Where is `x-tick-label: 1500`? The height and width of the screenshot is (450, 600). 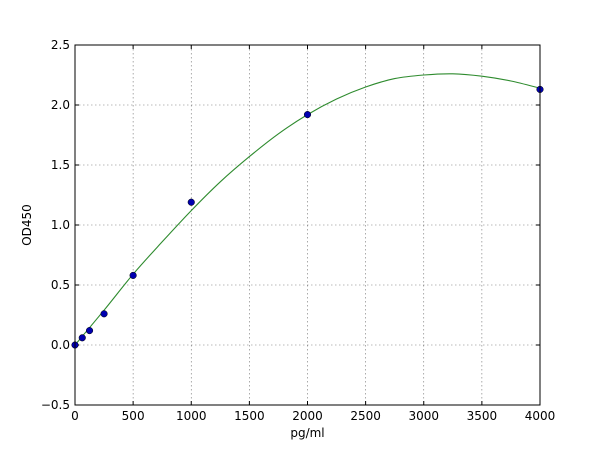
x-tick-label: 1500 is located at coordinates (249, 416).